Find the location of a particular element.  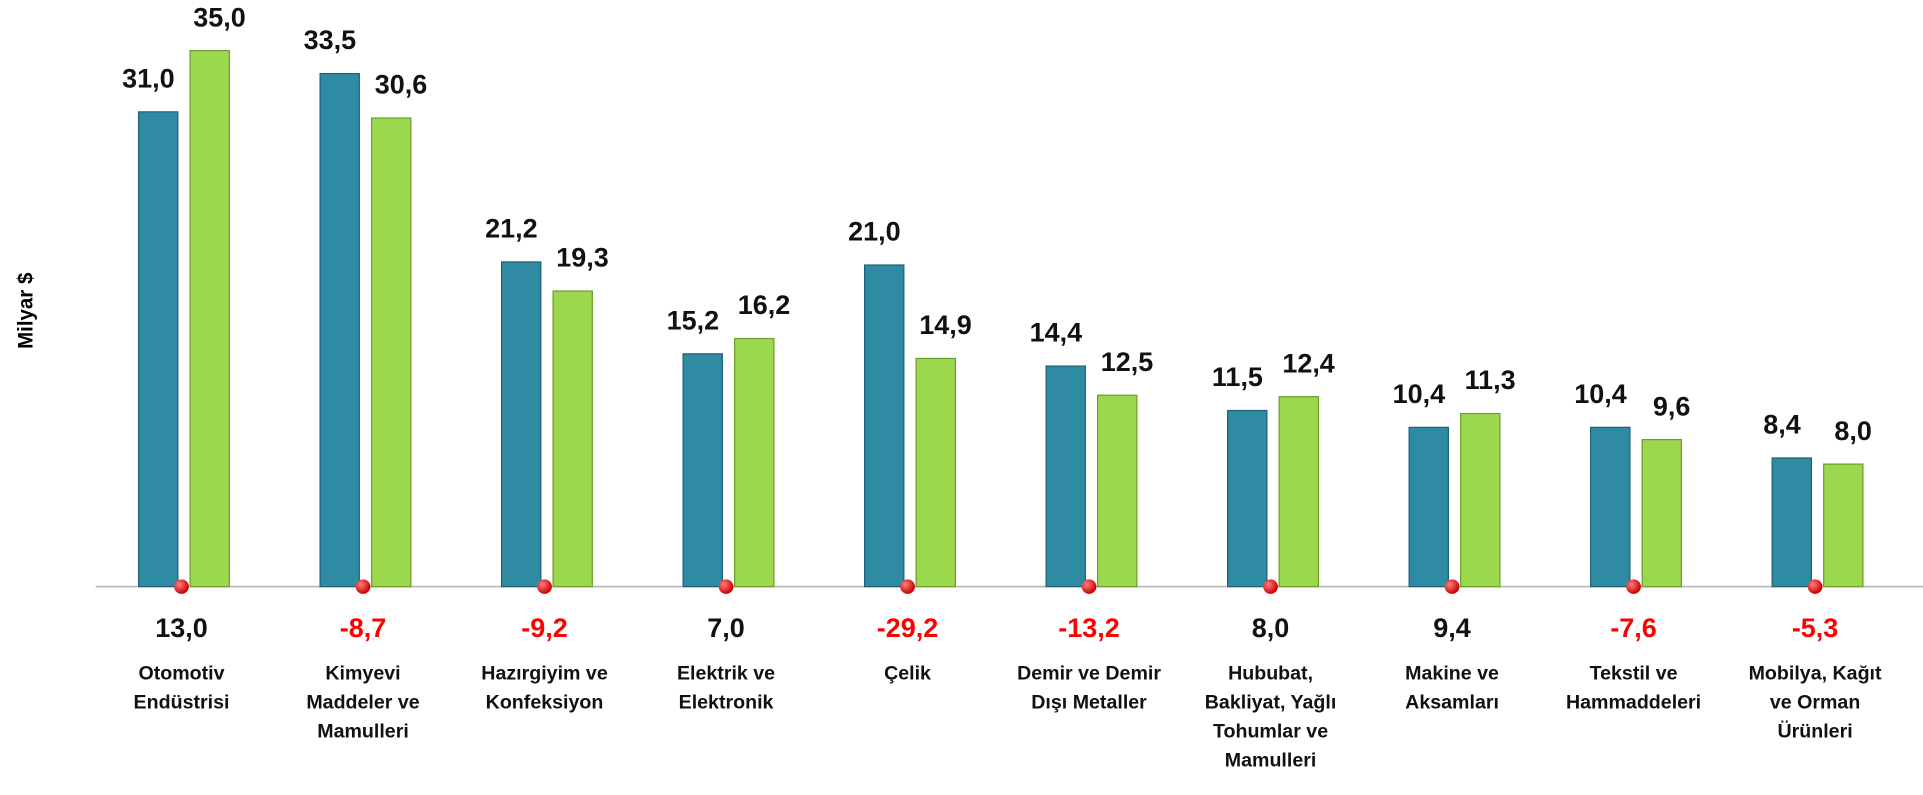

value-label: 14,4 is located at coordinates (1056, 333).